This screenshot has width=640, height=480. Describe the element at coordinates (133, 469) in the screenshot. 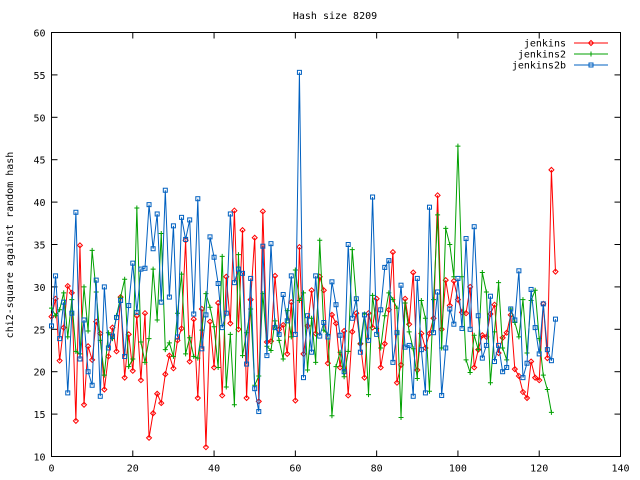

I see `x-tick-label: 20` at that location.